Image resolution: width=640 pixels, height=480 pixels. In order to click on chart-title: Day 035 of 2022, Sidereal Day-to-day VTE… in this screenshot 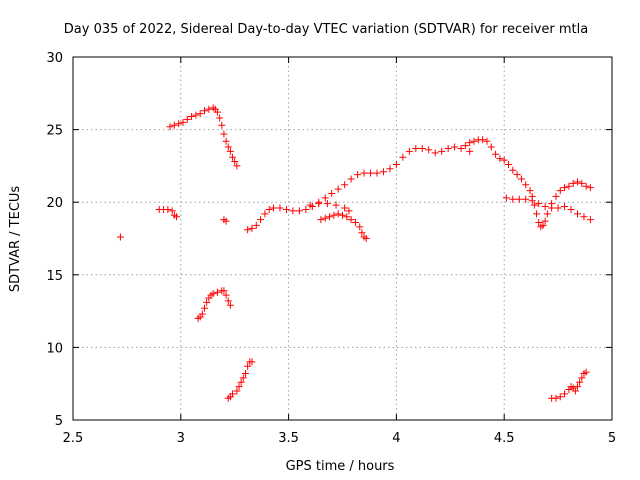, I will do `click(326, 29)`.